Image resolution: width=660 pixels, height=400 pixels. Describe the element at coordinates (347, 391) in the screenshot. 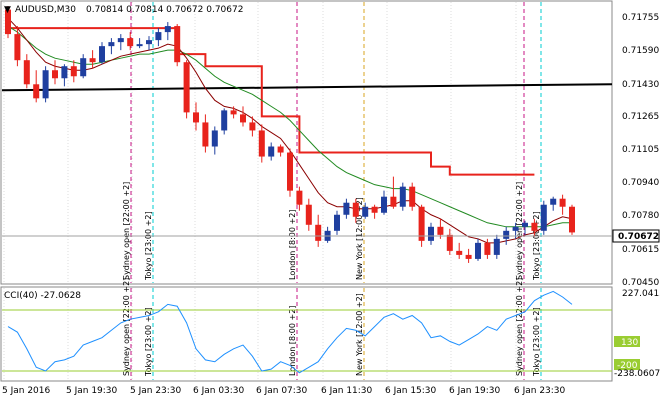

I see `time-tick: 6 Jan 11:30` at that location.